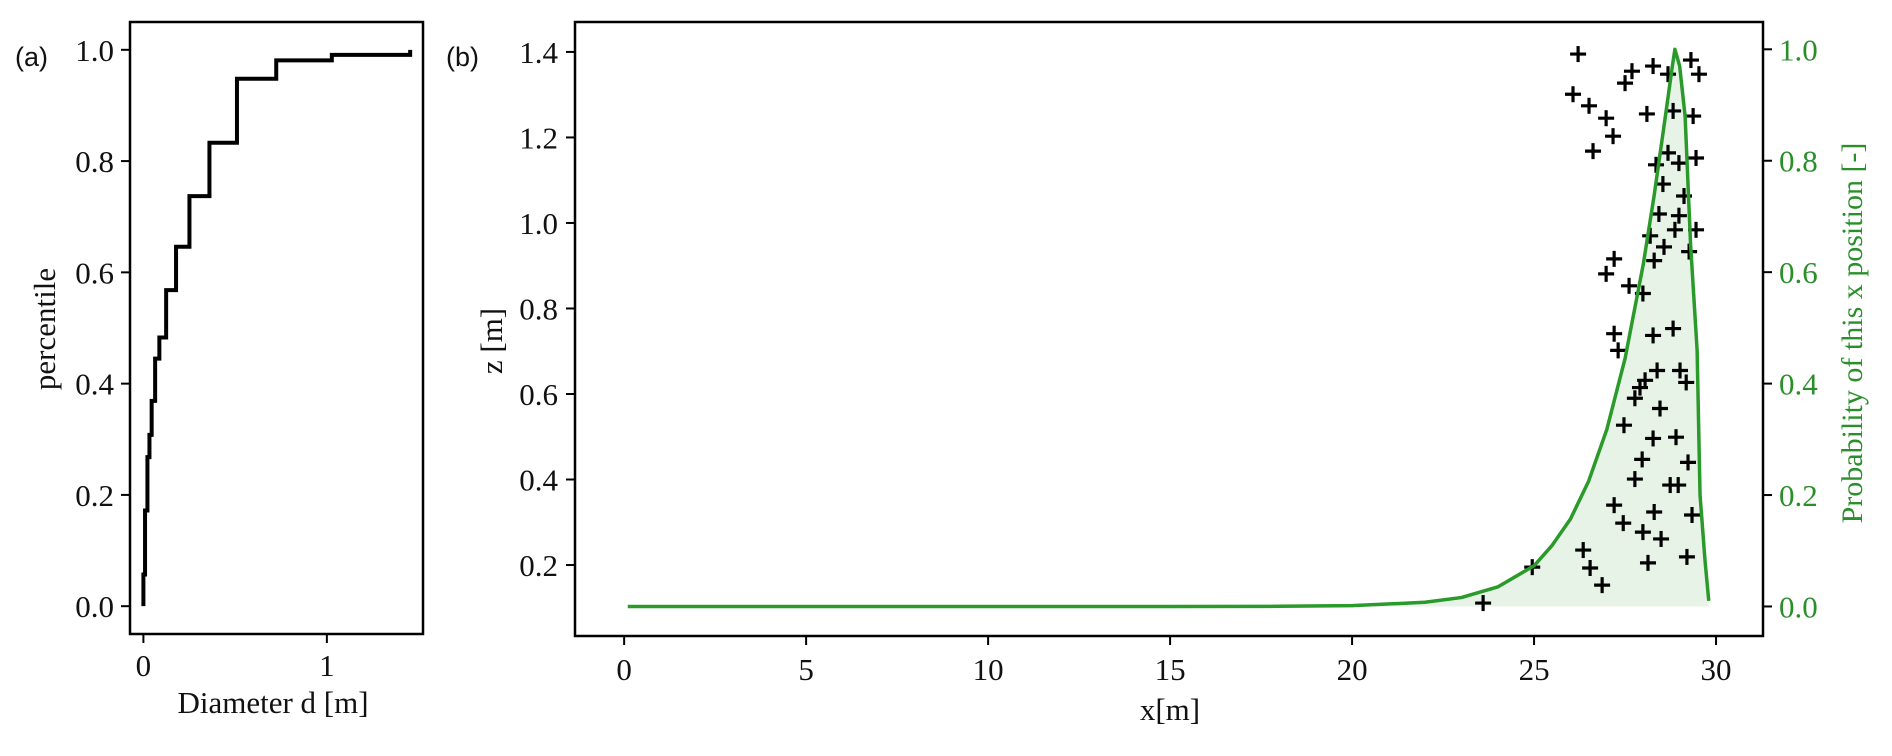  What do you see at coordinates (272, 702) in the screenshot?
I see `x-axis-label: Diameter d [m]` at bounding box center [272, 702].